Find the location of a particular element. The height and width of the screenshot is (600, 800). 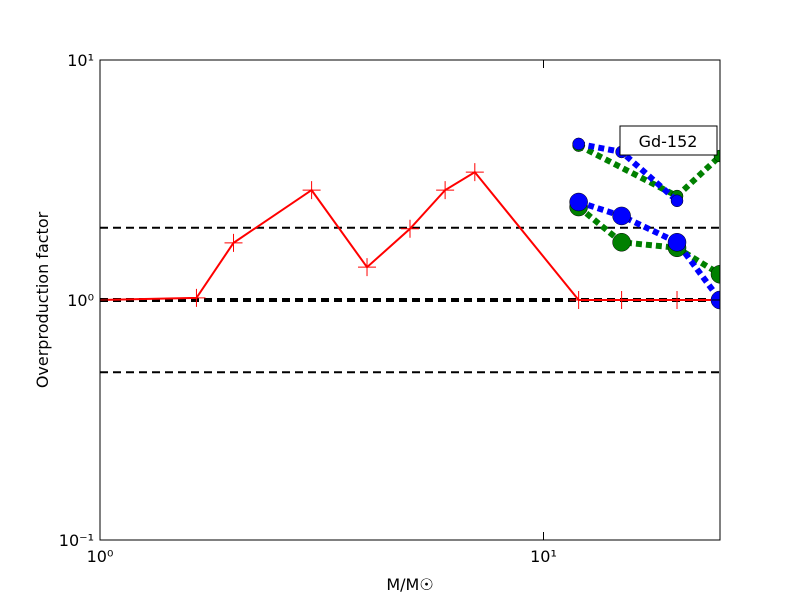

x-axis-label: M/M☉ is located at coordinates (409, 584).